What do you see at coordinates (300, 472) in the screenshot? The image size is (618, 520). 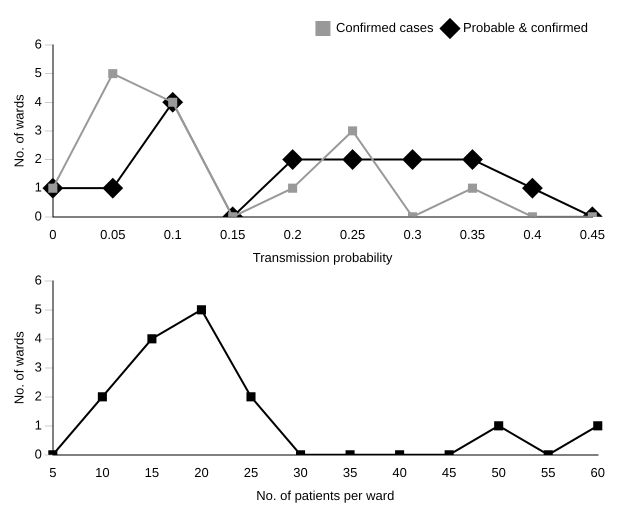 I see `x-tick-label: 30` at bounding box center [300, 472].